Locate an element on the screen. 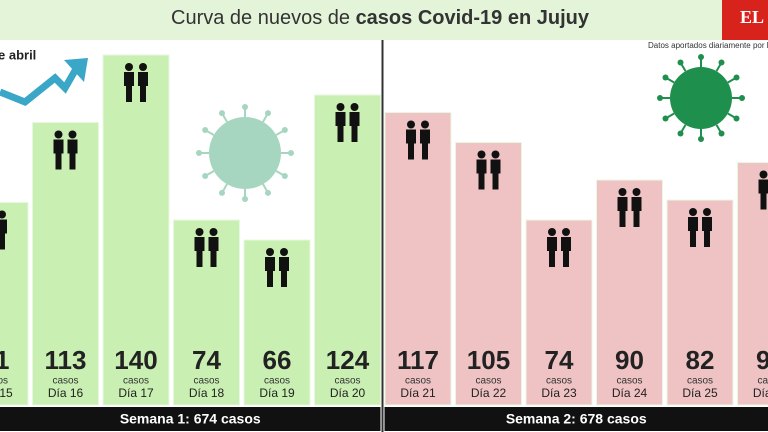 This screenshot has height=432, width=768. value-label: 66 is located at coordinates (277, 360).